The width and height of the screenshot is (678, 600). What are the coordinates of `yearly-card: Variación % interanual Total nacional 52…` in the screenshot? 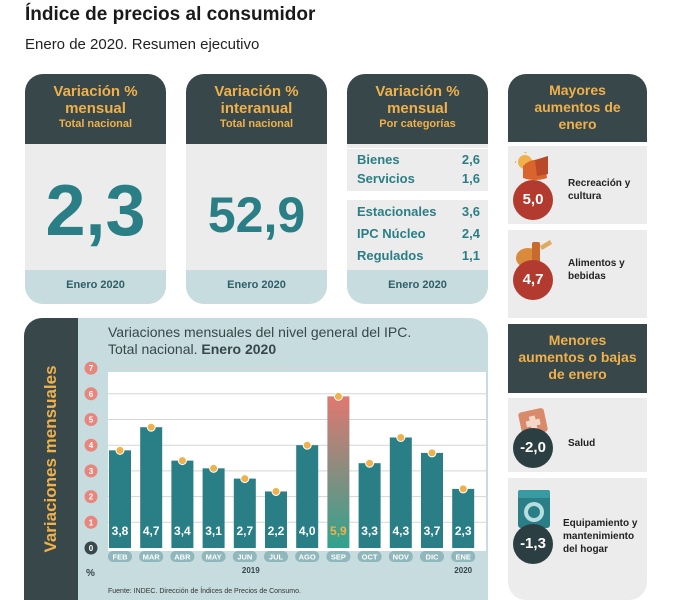 It's located at (256, 189).